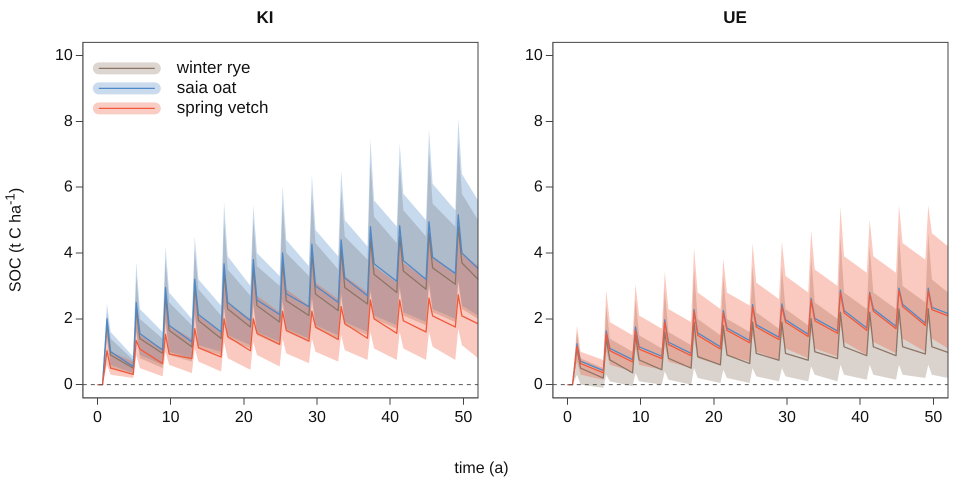  I want to click on chart-title: KI, so click(265, 17).